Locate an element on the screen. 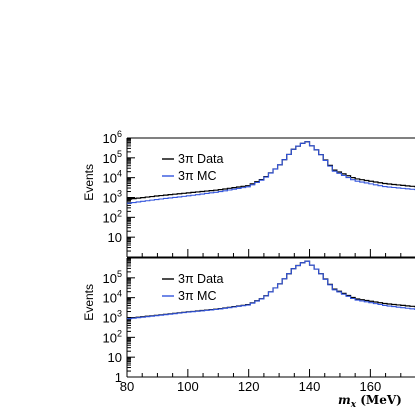 This screenshot has width=415, height=415. x-axis-label: mx (MeV) is located at coordinates (370, 401).